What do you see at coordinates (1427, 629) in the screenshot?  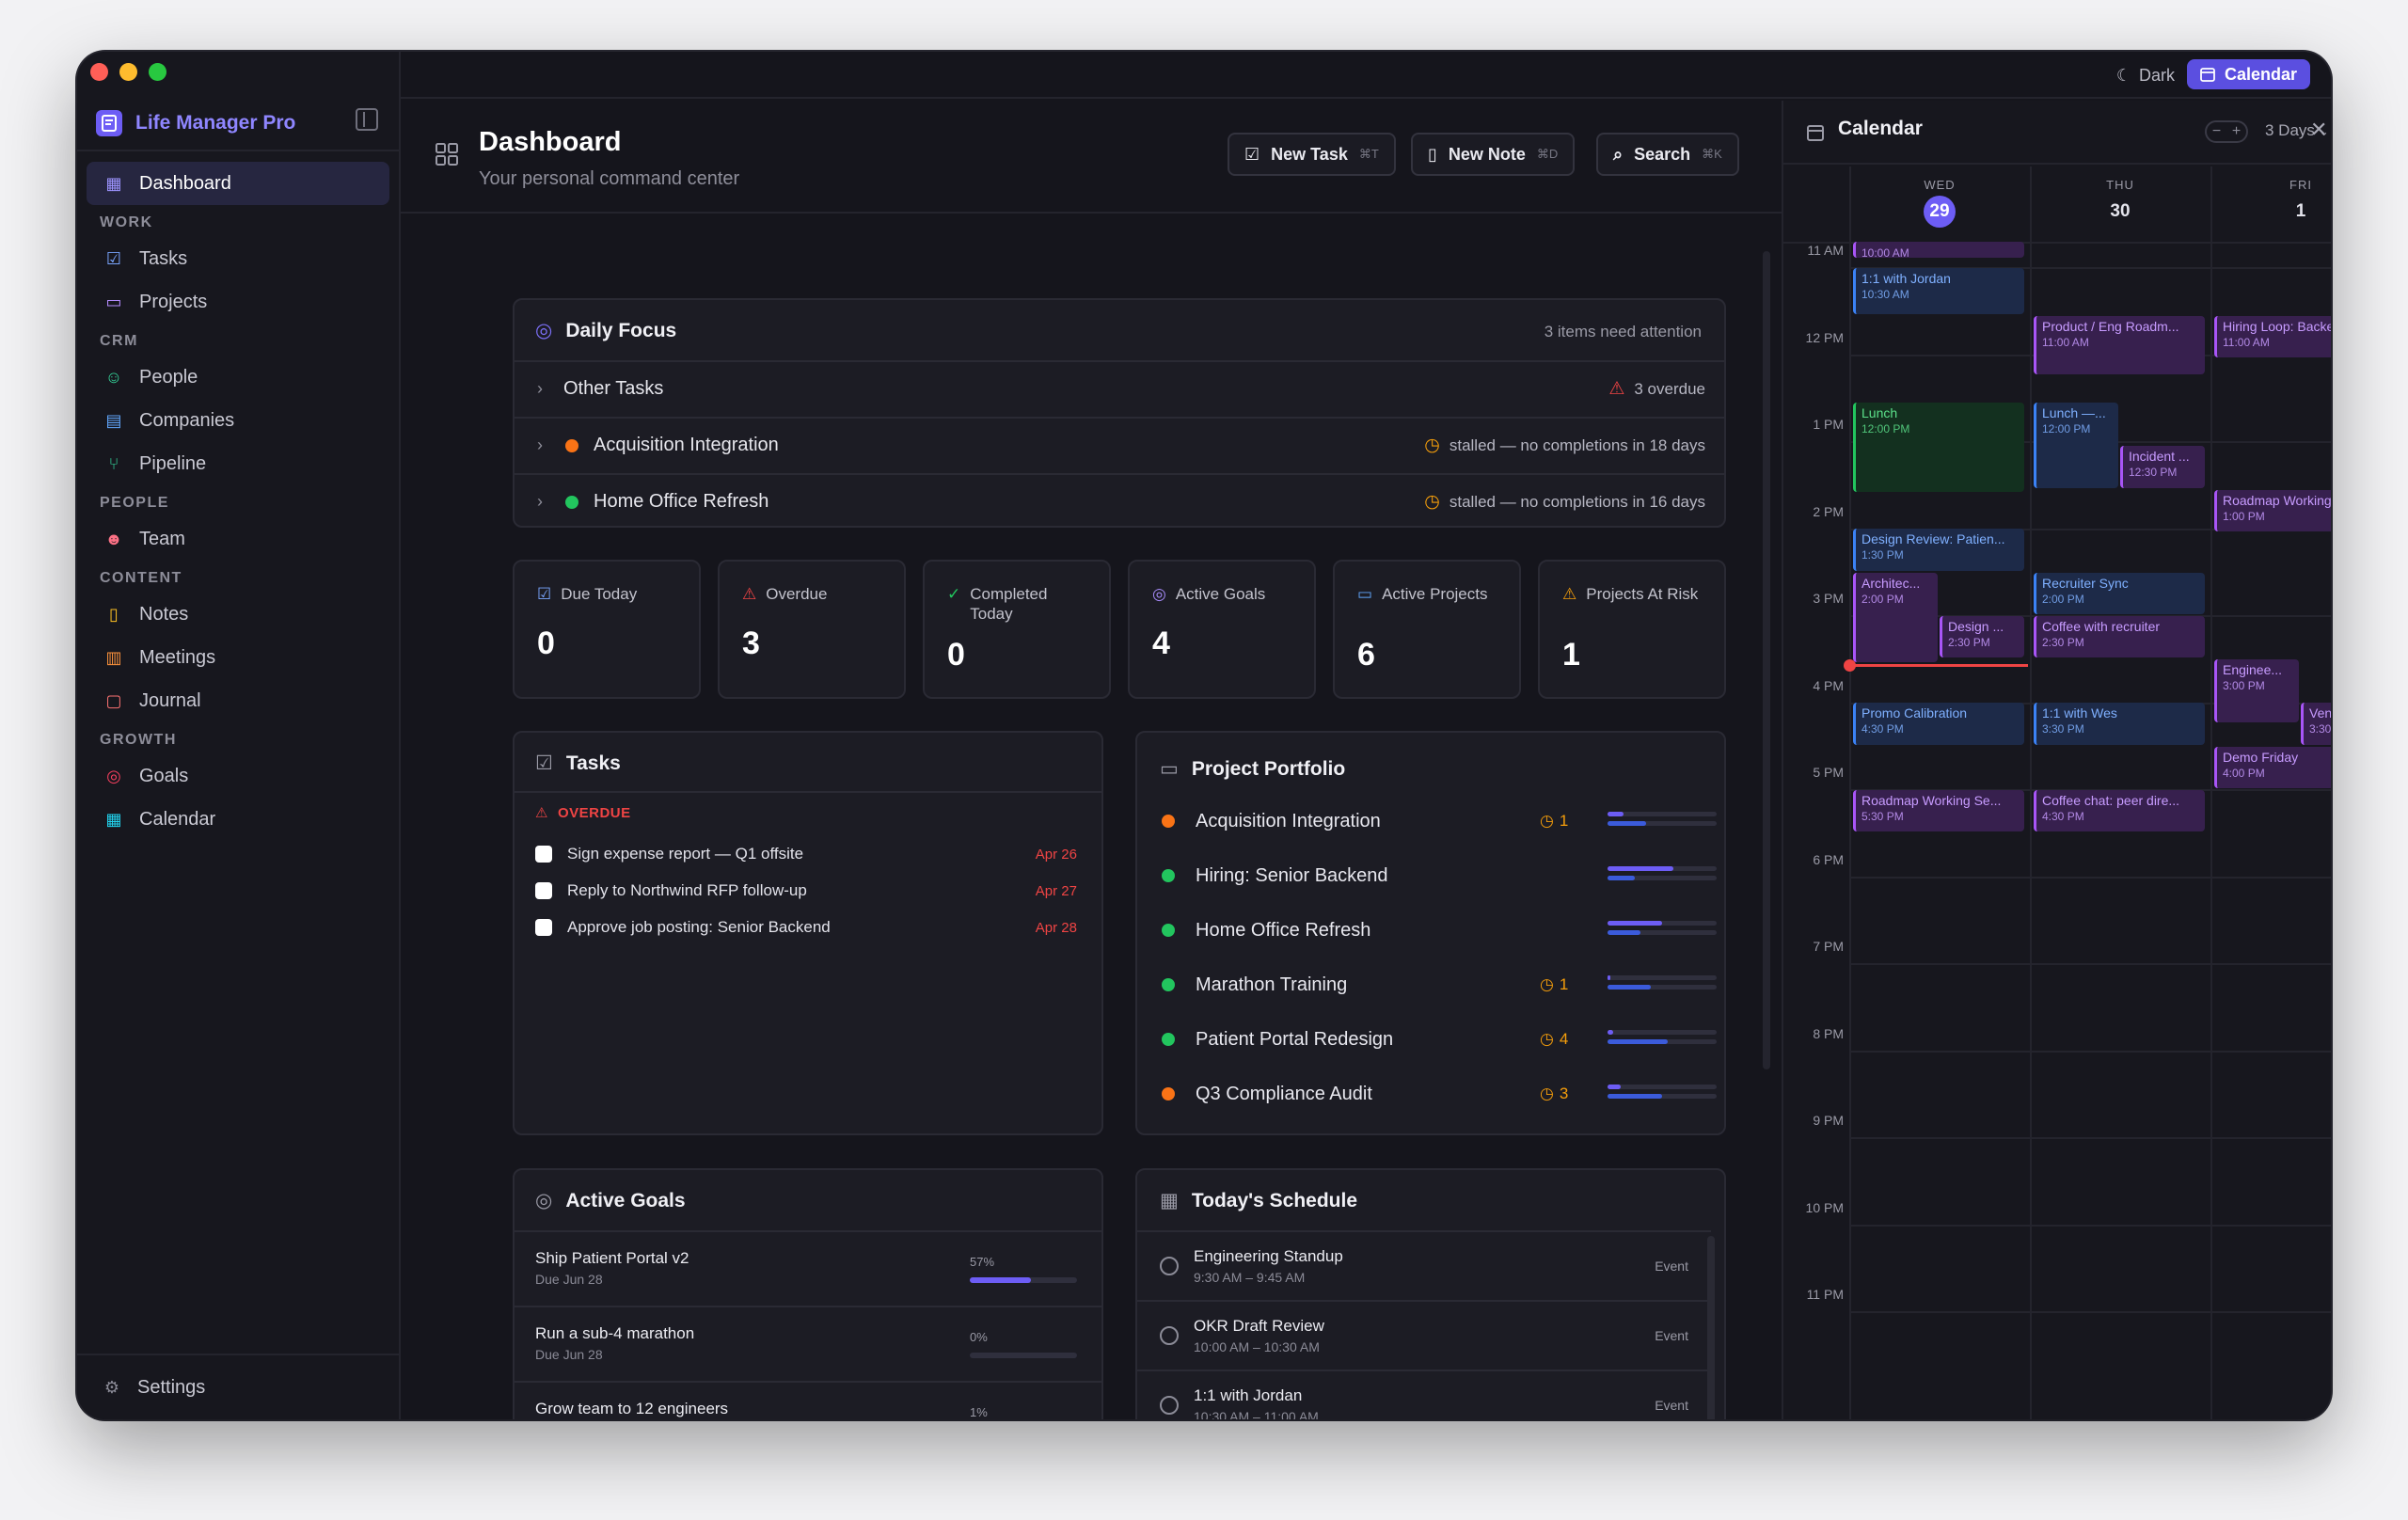 I see `stat-card-active-projects: ▭ Active Projects 6` at bounding box center [1427, 629].